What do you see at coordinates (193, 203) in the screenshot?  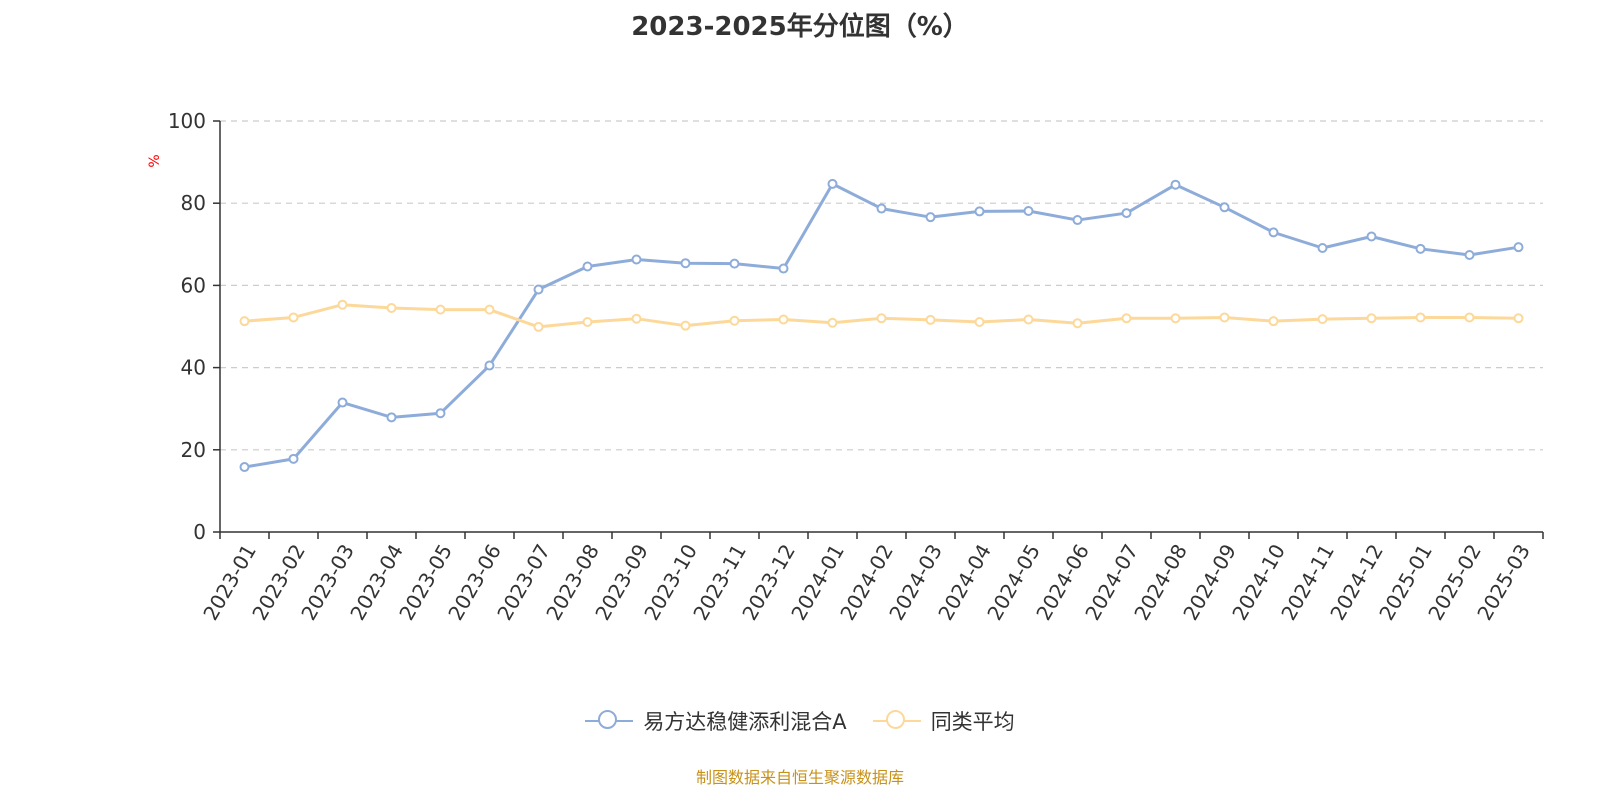 I see `y-tick-label: 80` at bounding box center [193, 203].